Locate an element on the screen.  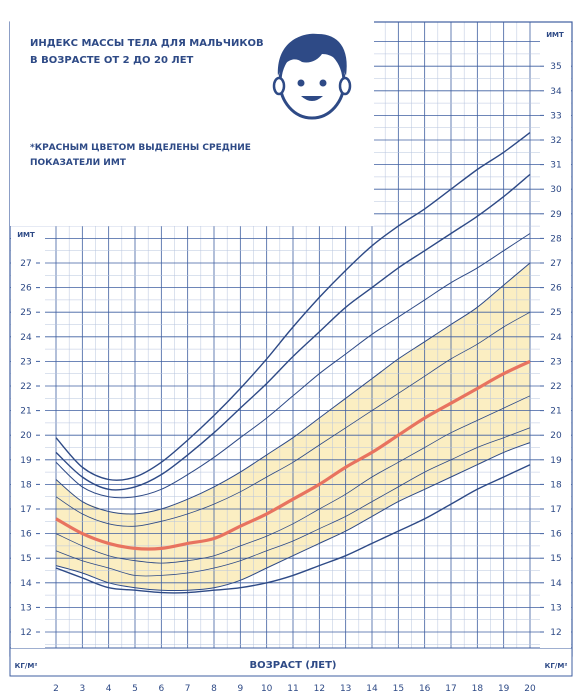
legend-note-line1: *КРАСНЫМ ЦВЕТОМ ВЫДЕЛЕНЫ СРЕДНИЕ is located at coordinates (140, 148).